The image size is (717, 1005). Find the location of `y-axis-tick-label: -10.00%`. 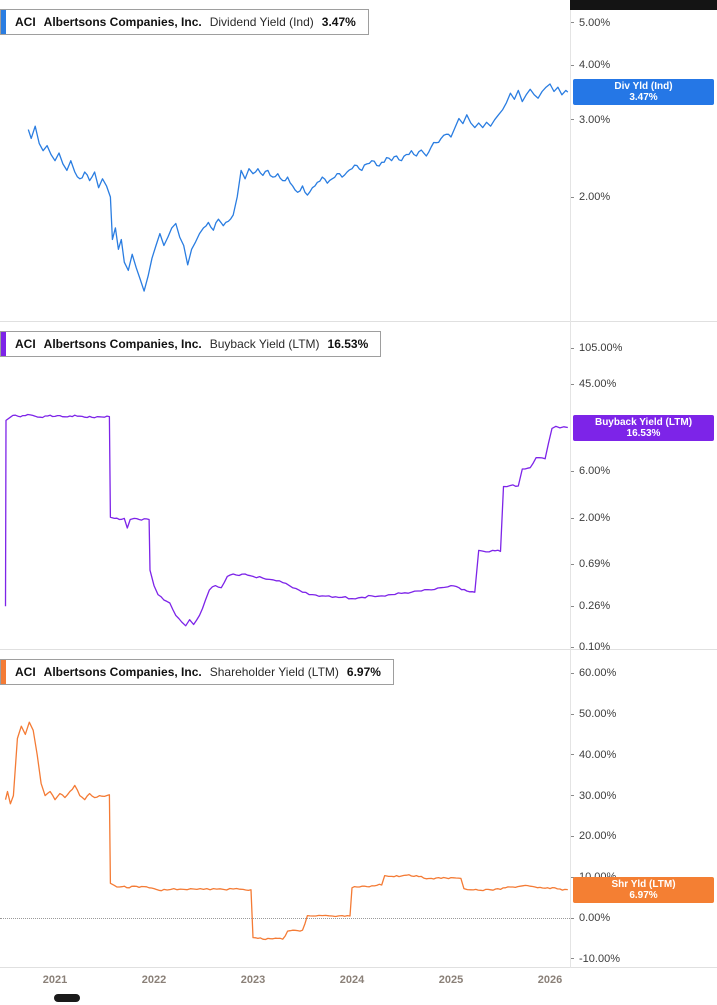

y-axis-tick-label: -10.00% is located at coordinates (599, 958).